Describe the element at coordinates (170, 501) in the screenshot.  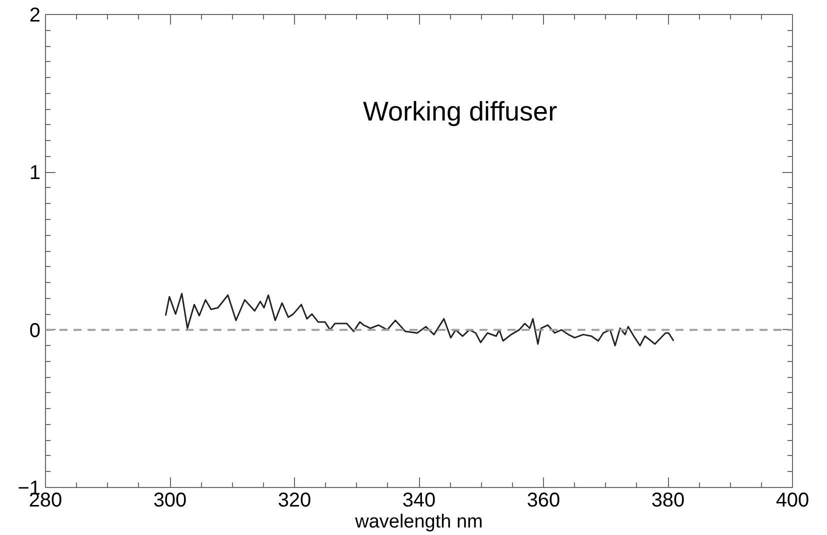
I see `x-tick-label: 300` at that location.